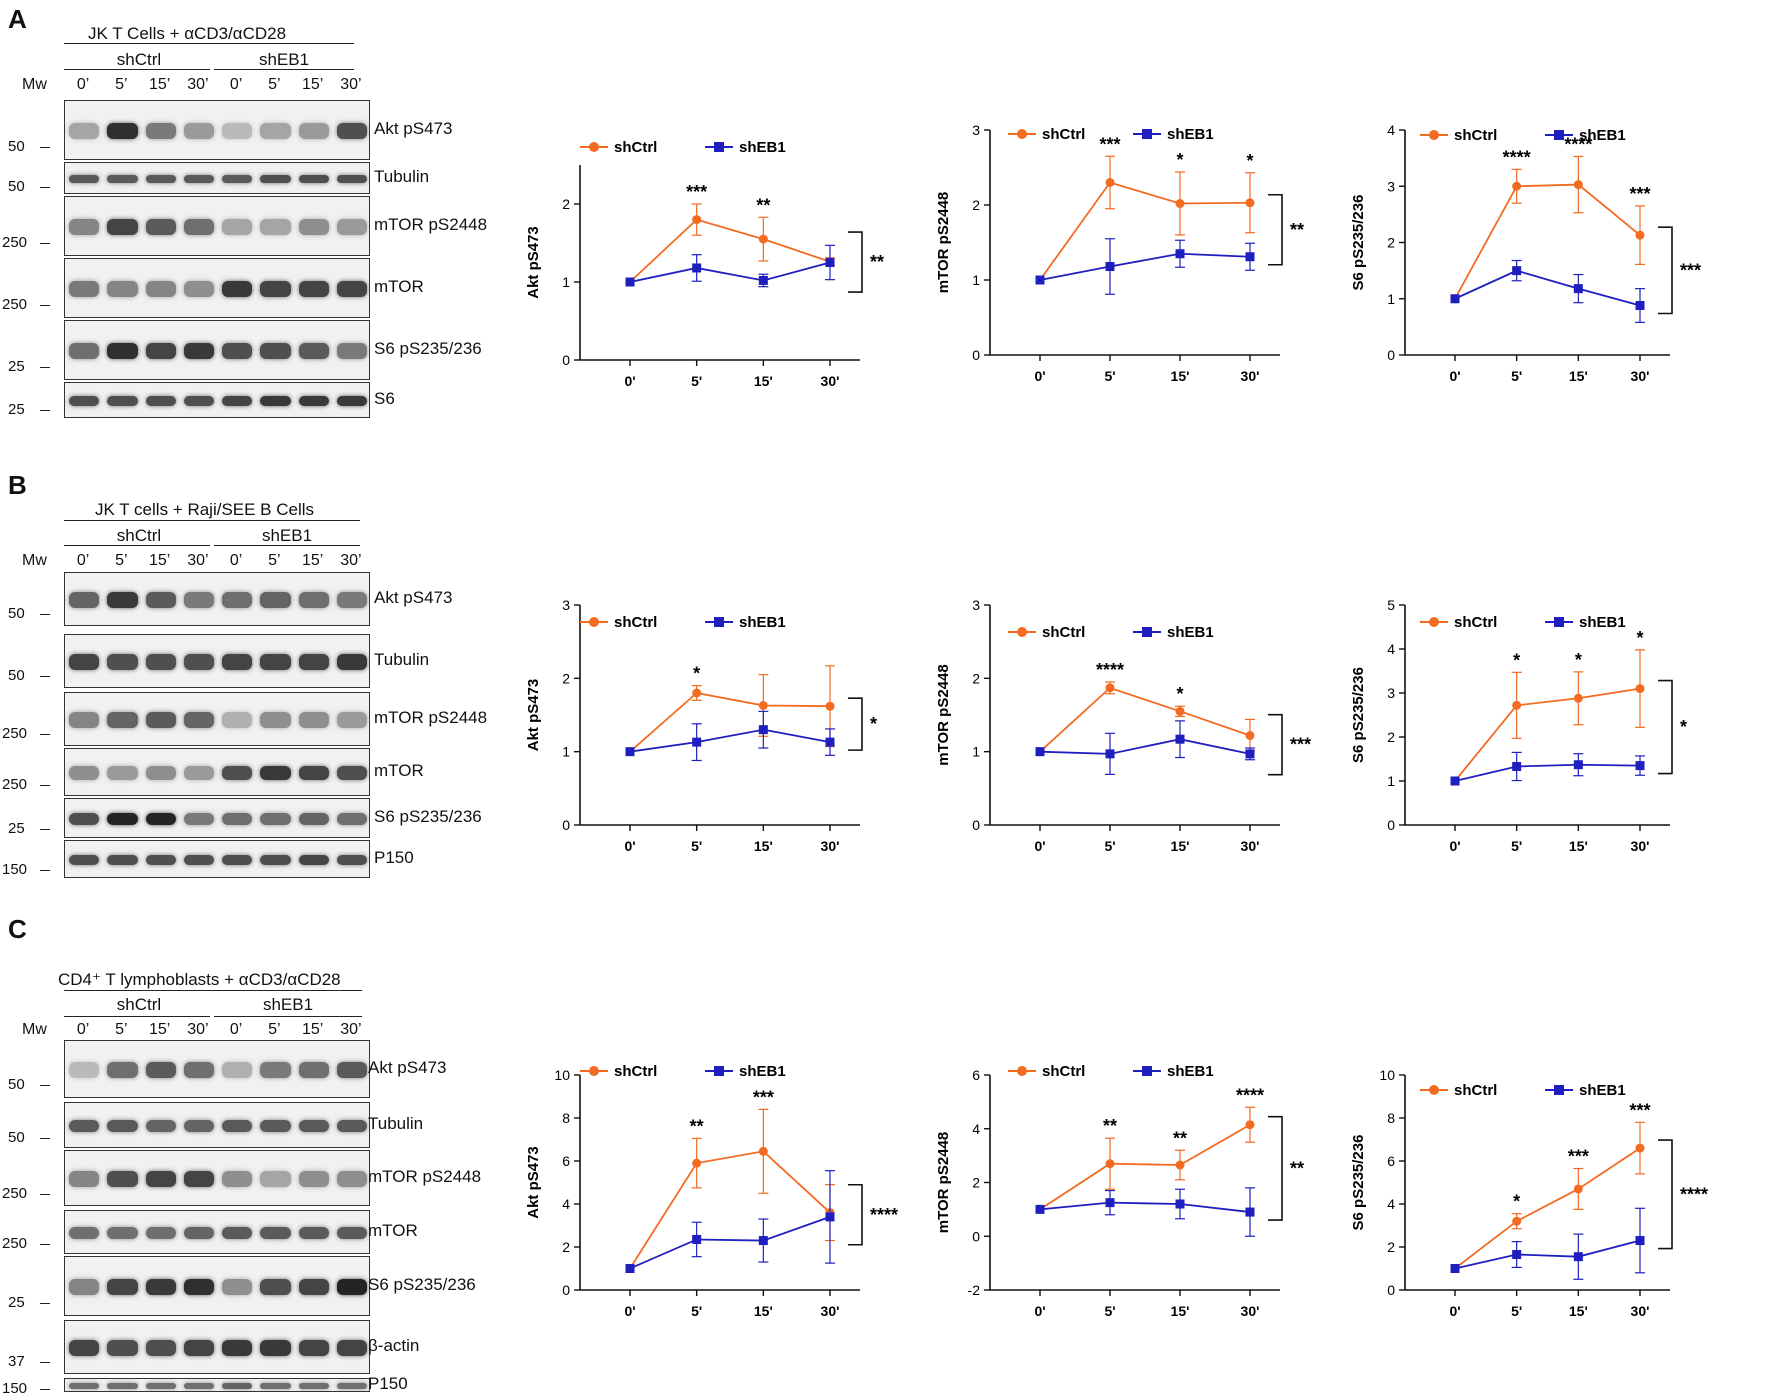  What do you see at coordinates (209, 43) in the screenshot?
I see `title-underline` at bounding box center [209, 43].